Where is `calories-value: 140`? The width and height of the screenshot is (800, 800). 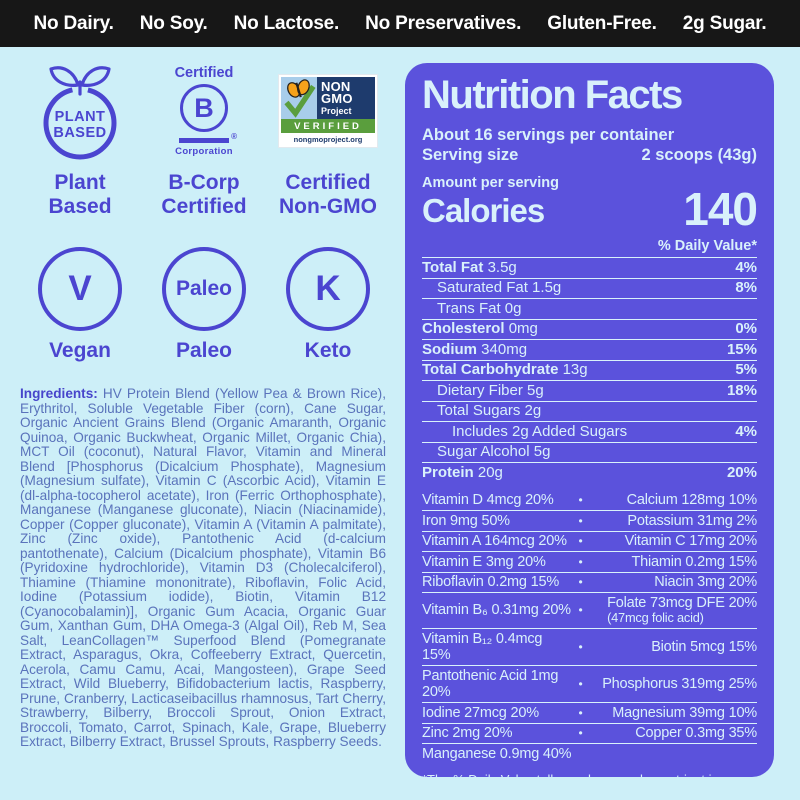
calories-value: 140 is located at coordinates (720, 209).